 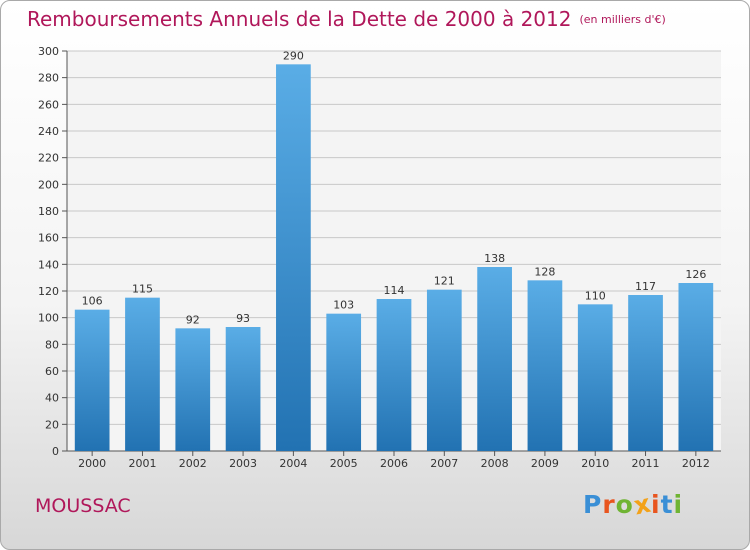 I want to click on y-tick-label: 300, so click(x=48, y=51).